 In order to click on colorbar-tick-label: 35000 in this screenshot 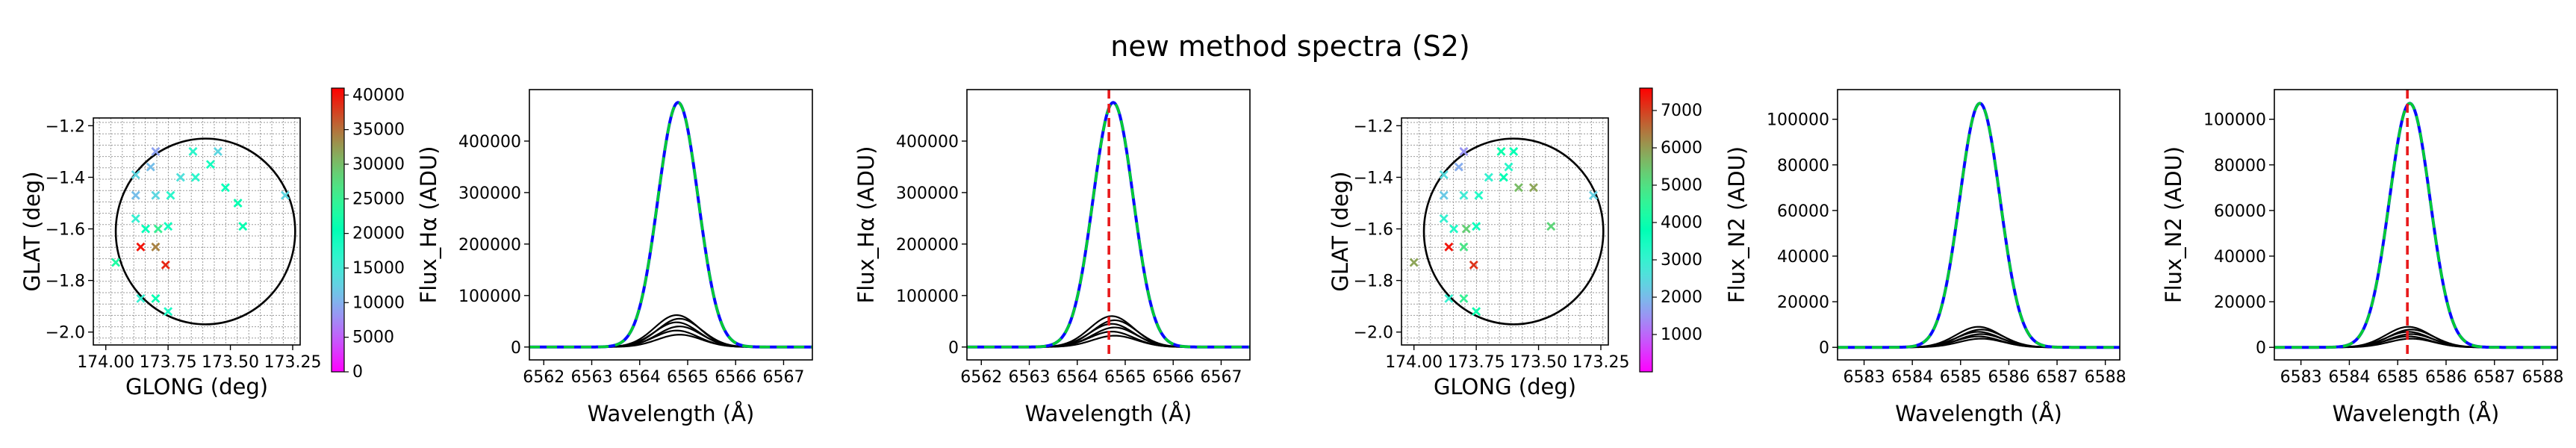, I will do `click(378, 130)`.